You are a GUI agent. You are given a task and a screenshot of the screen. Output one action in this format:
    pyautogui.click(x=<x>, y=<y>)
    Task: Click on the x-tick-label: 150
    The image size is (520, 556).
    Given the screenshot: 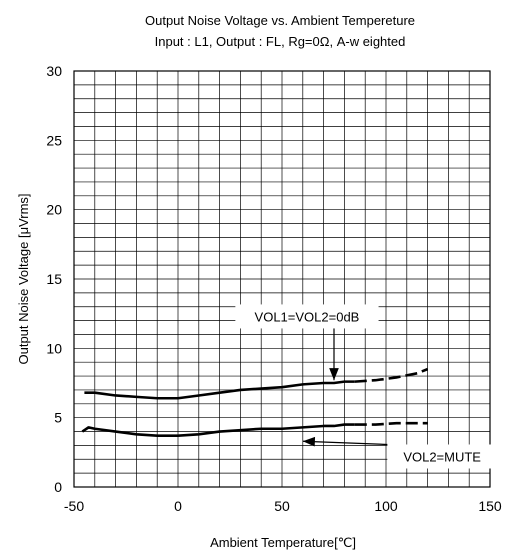 What is the action you would take?
    pyautogui.click(x=490, y=506)
    